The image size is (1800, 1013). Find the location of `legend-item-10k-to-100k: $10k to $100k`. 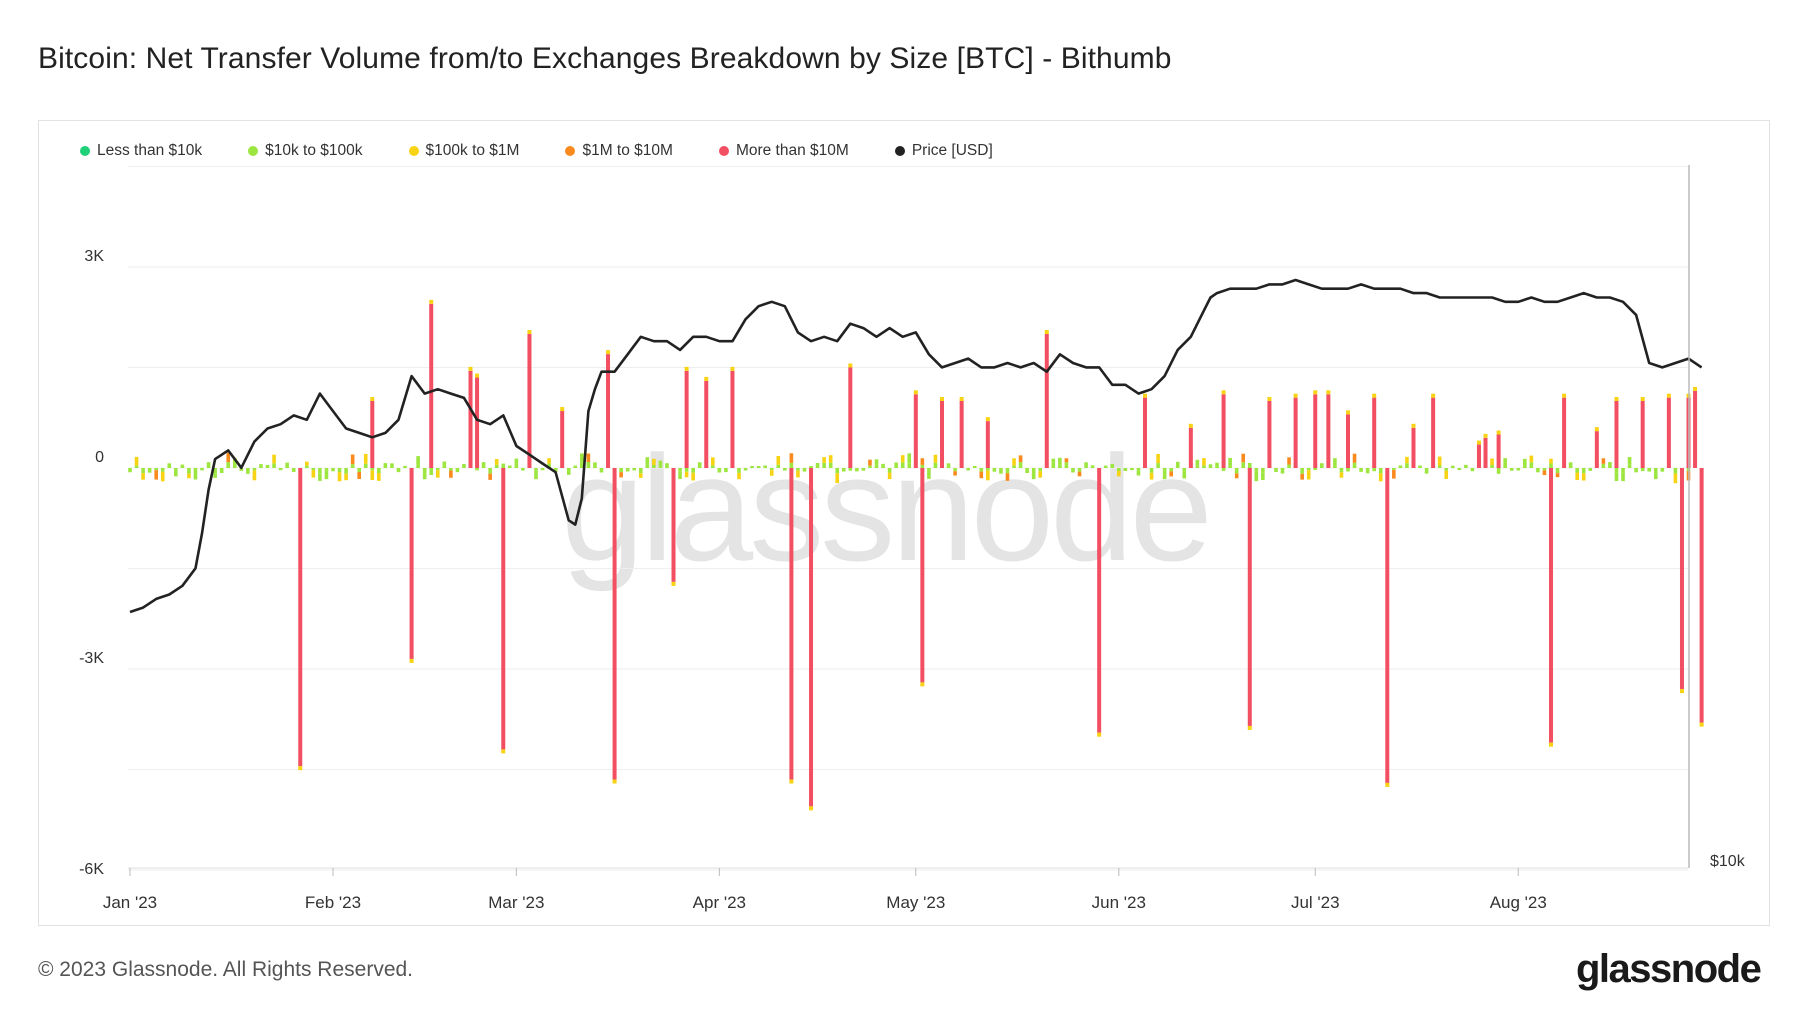

legend-item-10k-to-100k: $10k to $100k is located at coordinates (305, 151).